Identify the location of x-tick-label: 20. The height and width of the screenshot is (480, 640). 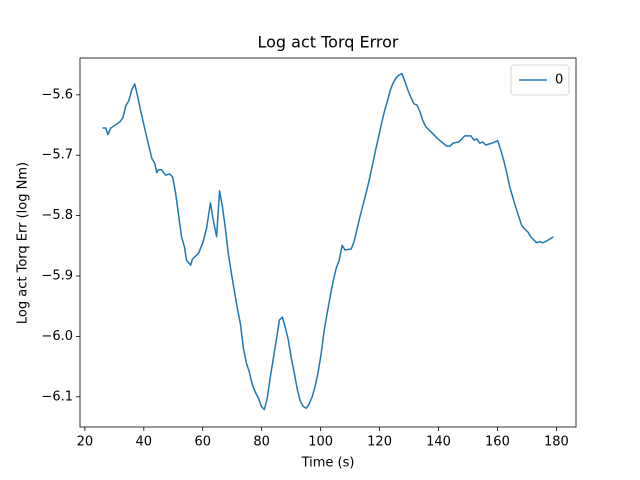
(85, 442).